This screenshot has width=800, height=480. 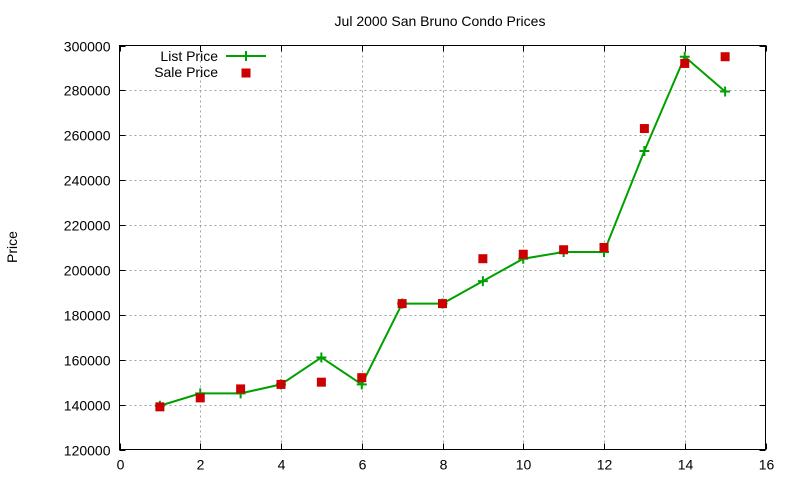 What do you see at coordinates (87, 361) in the screenshot?
I see `y-tick-label: 160000` at bounding box center [87, 361].